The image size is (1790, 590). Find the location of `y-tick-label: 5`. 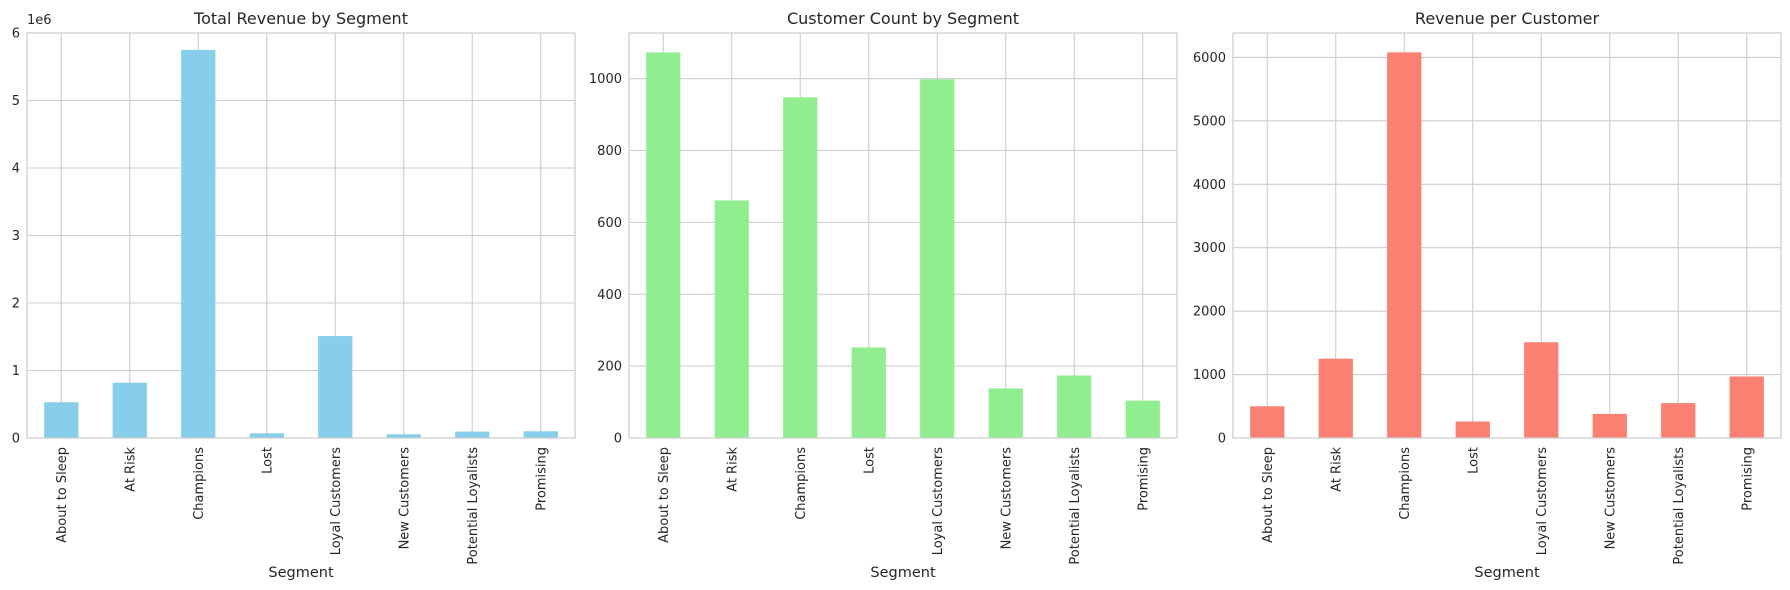

y-tick-label: 5 is located at coordinates (16, 101).